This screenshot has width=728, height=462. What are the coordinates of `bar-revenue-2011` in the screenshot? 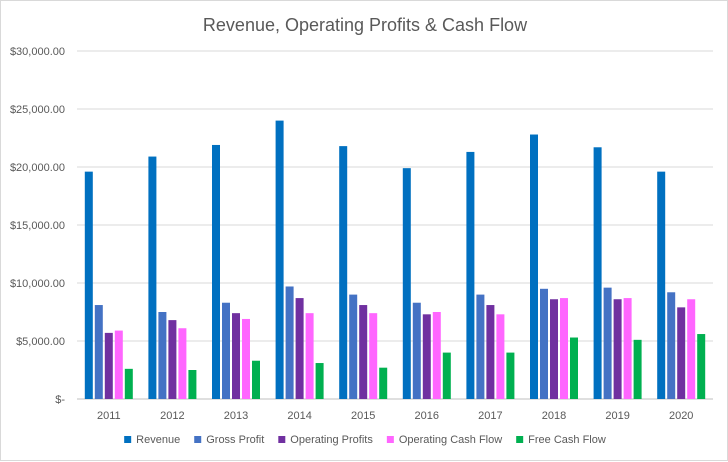 It's located at (88, 285).